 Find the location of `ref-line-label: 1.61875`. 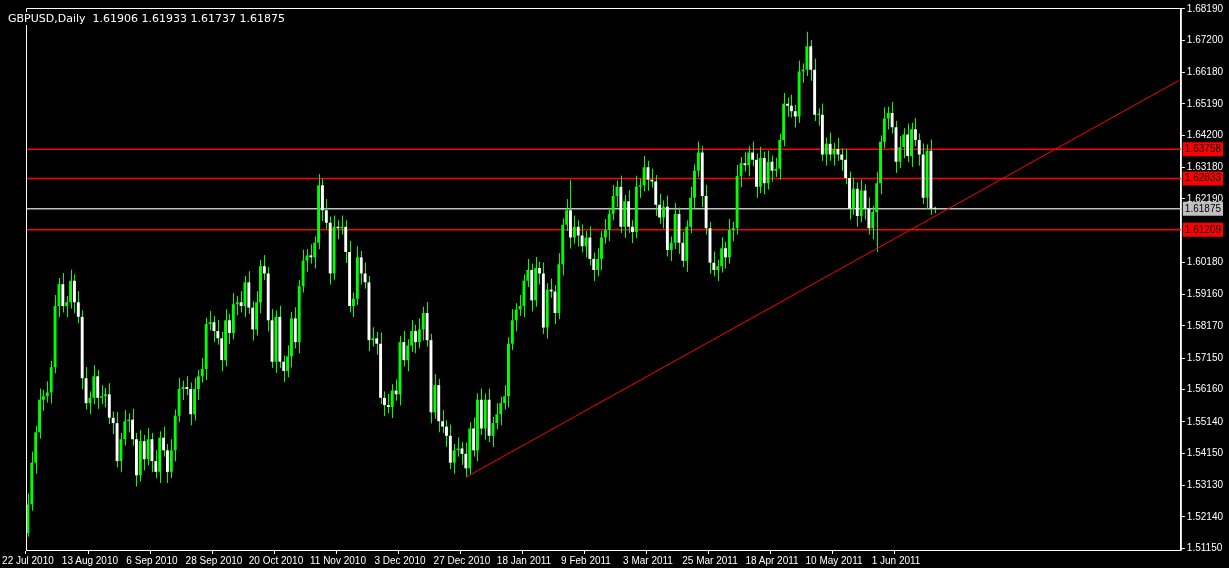

ref-line-label: 1.61875 is located at coordinates (1203, 208).